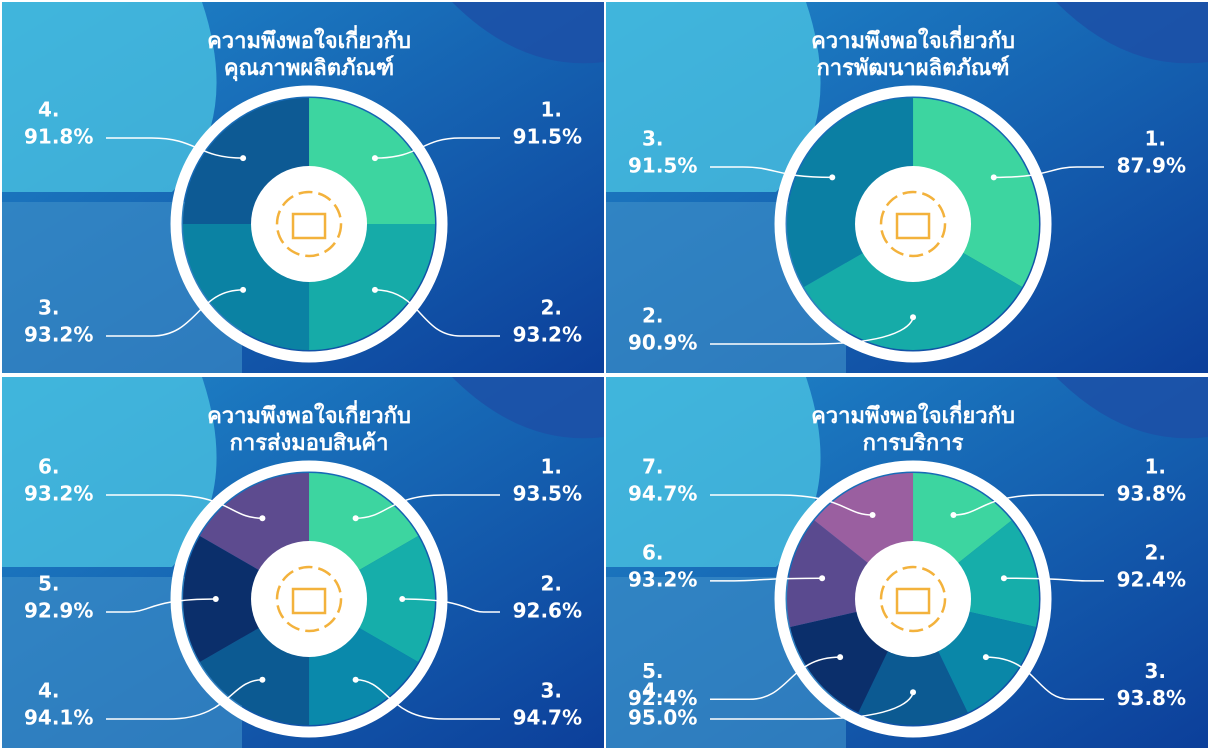 The width and height of the screenshot is (1209, 753). Describe the element at coordinates (58, 137) in the screenshot. I see `value-label: 91.8%` at that location.